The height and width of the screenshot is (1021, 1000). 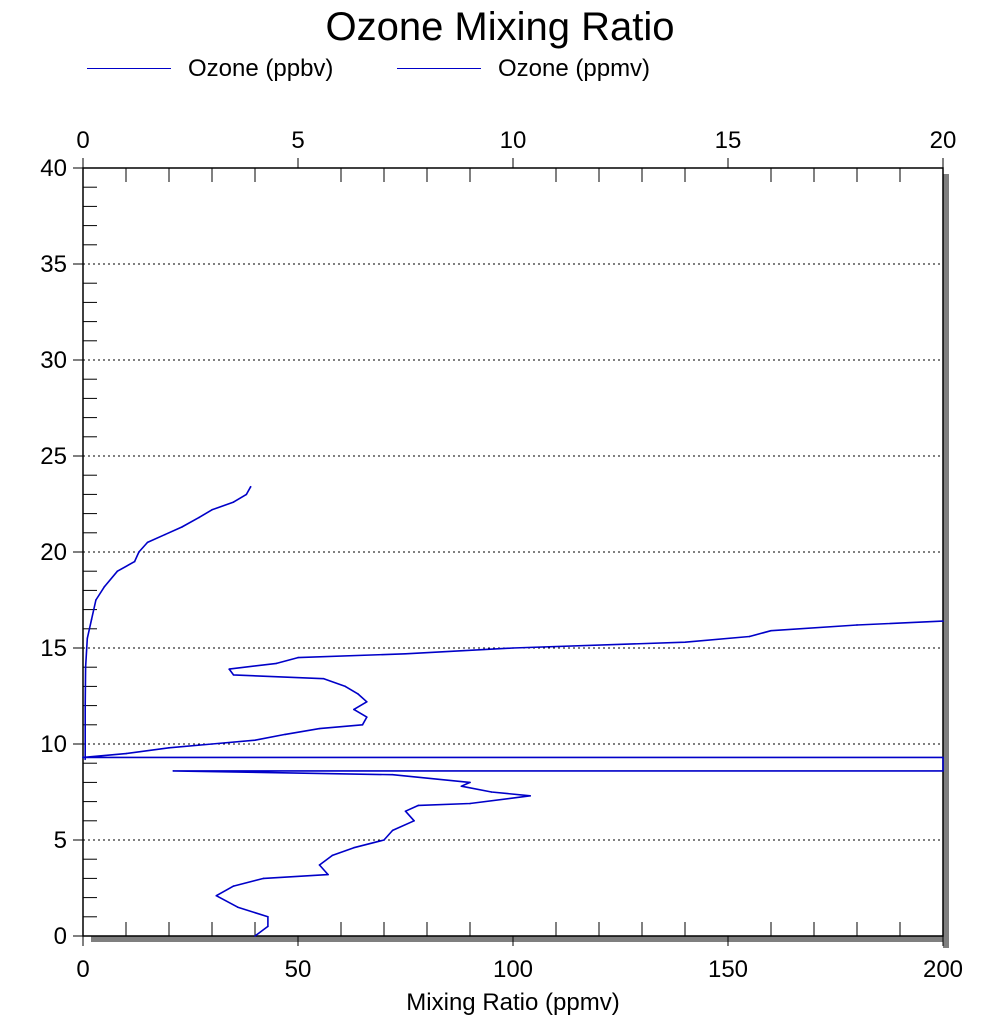 What do you see at coordinates (53, 744) in the screenshot?
I see `y-tick-label-2: 10` at bounding box center [53, 744].